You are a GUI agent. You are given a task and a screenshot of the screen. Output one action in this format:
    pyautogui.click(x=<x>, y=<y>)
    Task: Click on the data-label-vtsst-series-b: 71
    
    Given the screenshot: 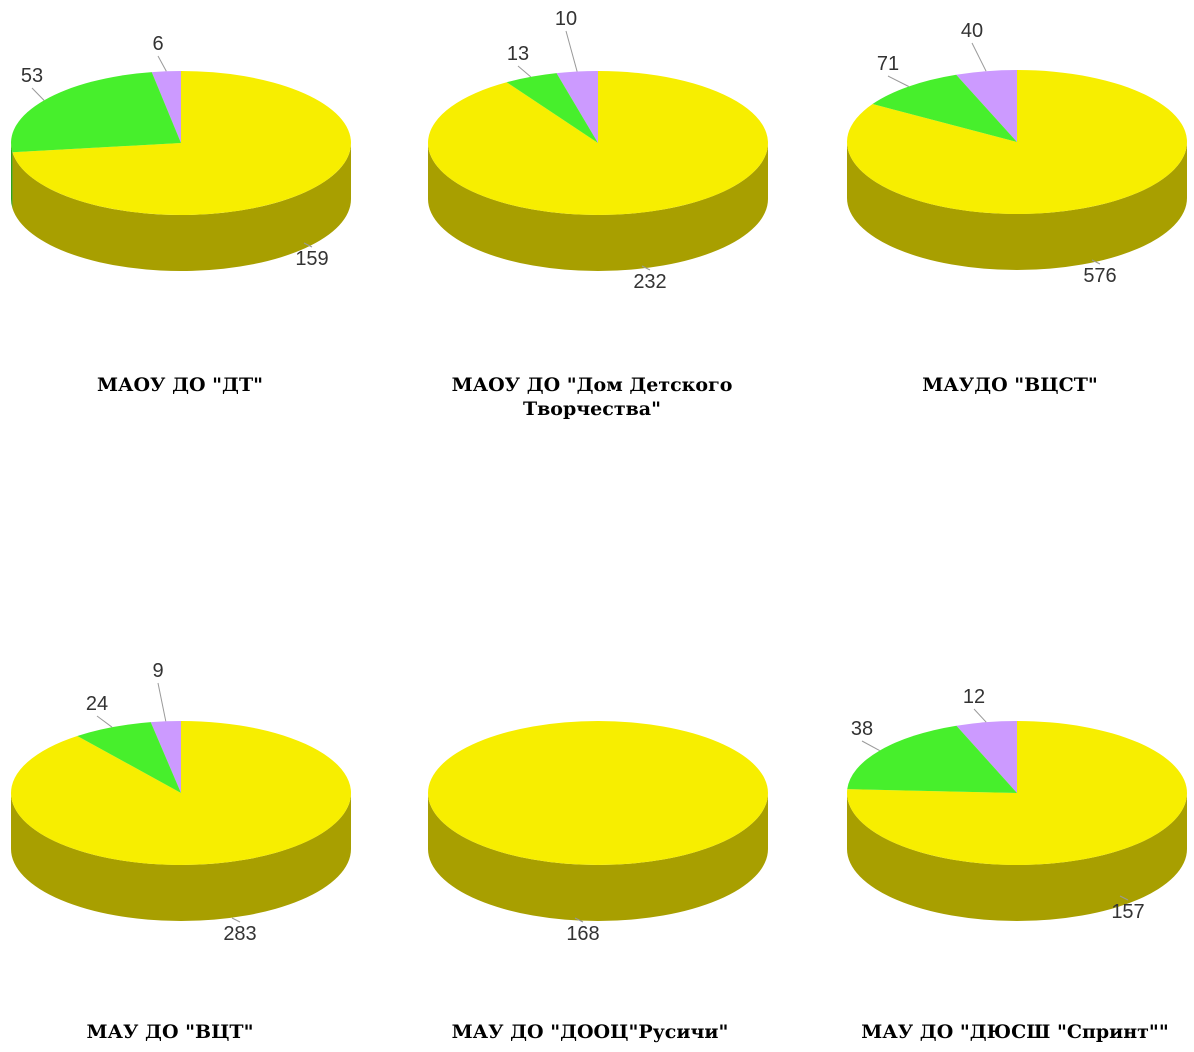 What is the action you would take?
    pyautogui.click(x=888, y=64)
    